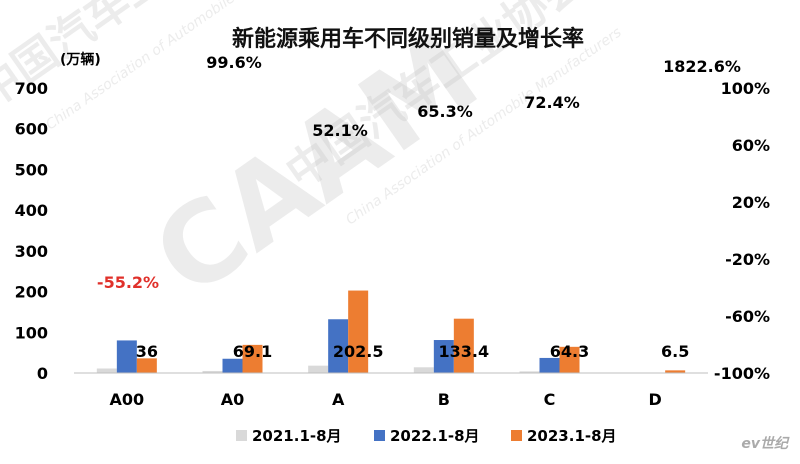  What do you see at coordinates (765, 443) in the screenshot?
I see `brand-mark: ev世纪` at bounding box center [765, 443].